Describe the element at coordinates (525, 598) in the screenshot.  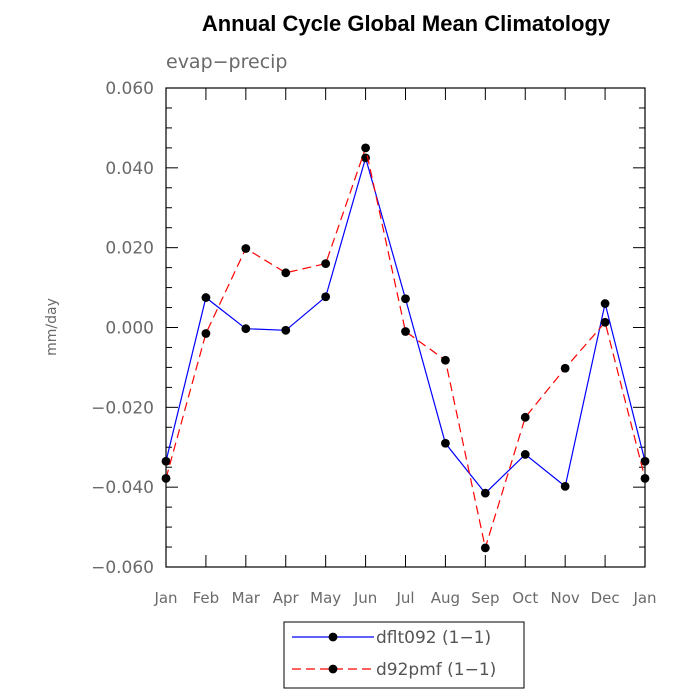
I see `x-tick-label: Oct` at that location.